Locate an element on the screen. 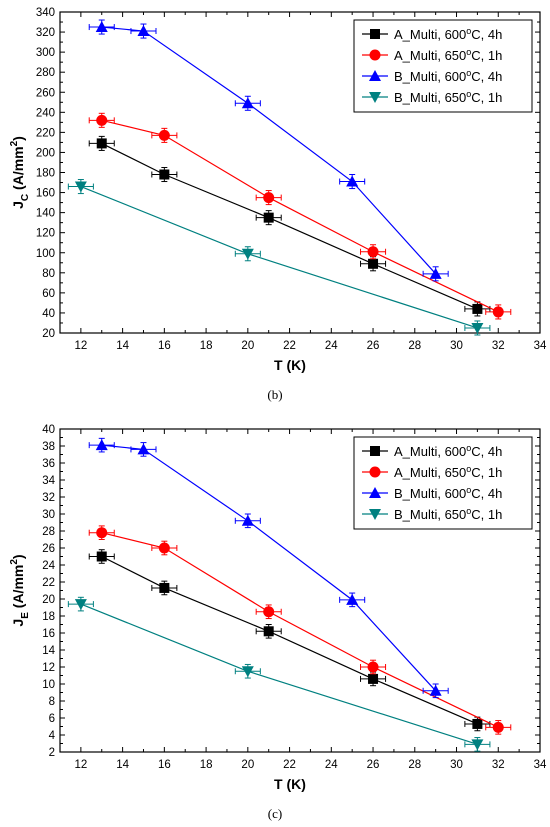 This screenshot has height=827, width=550. y-tick-label: 140 is located at coordinates (45, 214).